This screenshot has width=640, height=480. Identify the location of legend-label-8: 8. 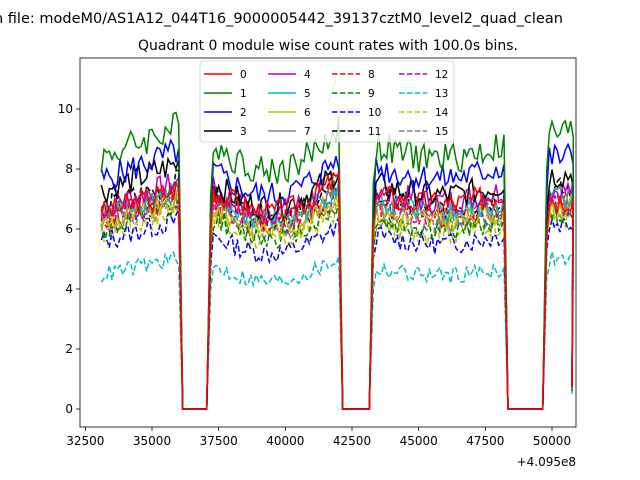
(371, 75).